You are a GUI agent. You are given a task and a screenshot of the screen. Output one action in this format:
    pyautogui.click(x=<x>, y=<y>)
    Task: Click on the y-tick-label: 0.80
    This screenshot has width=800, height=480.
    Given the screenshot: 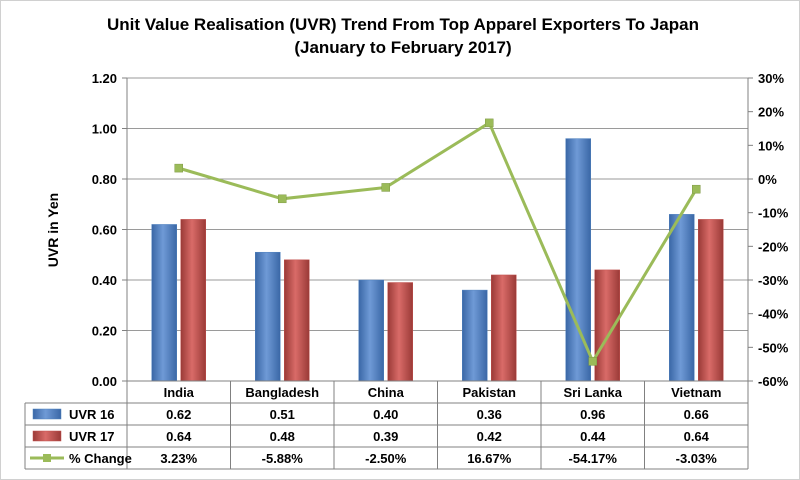 What is the action you would take?
    pyautogui.click(x=104, y=179)
    